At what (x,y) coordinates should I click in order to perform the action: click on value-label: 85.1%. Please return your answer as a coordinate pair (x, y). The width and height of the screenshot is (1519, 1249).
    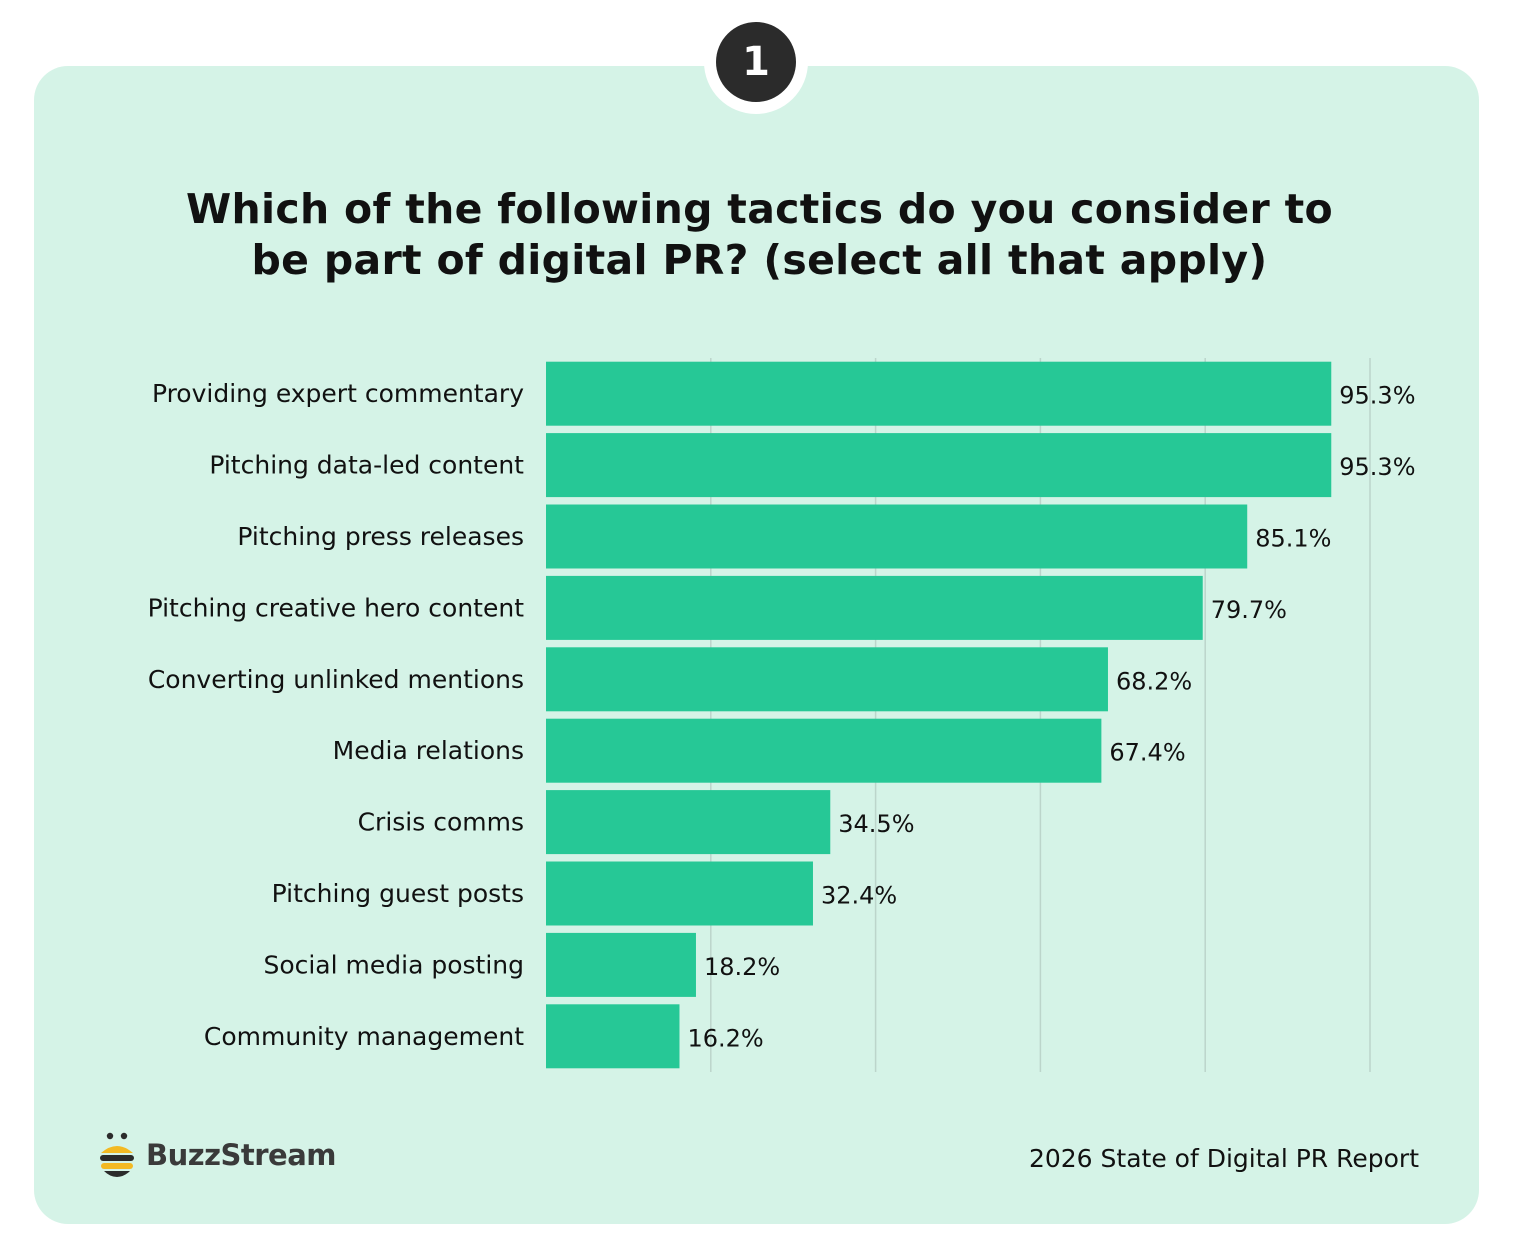
    Looking at the image, I should click on (1293, 539).